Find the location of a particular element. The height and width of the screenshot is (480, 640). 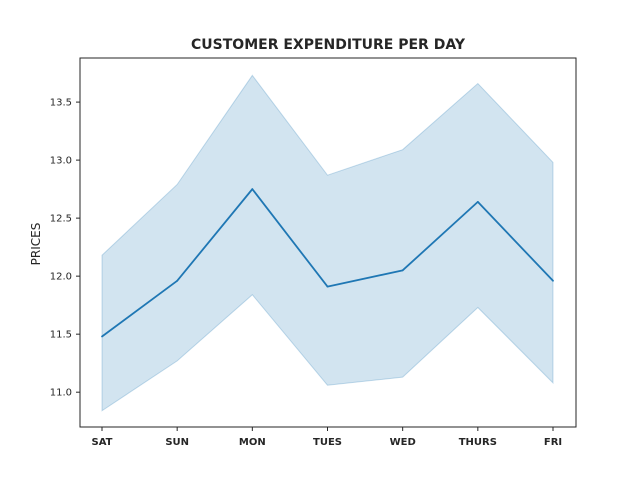

chart-title: CUSTOMER EXPENDITURE PER DAY is located at coordinates (328, 45).